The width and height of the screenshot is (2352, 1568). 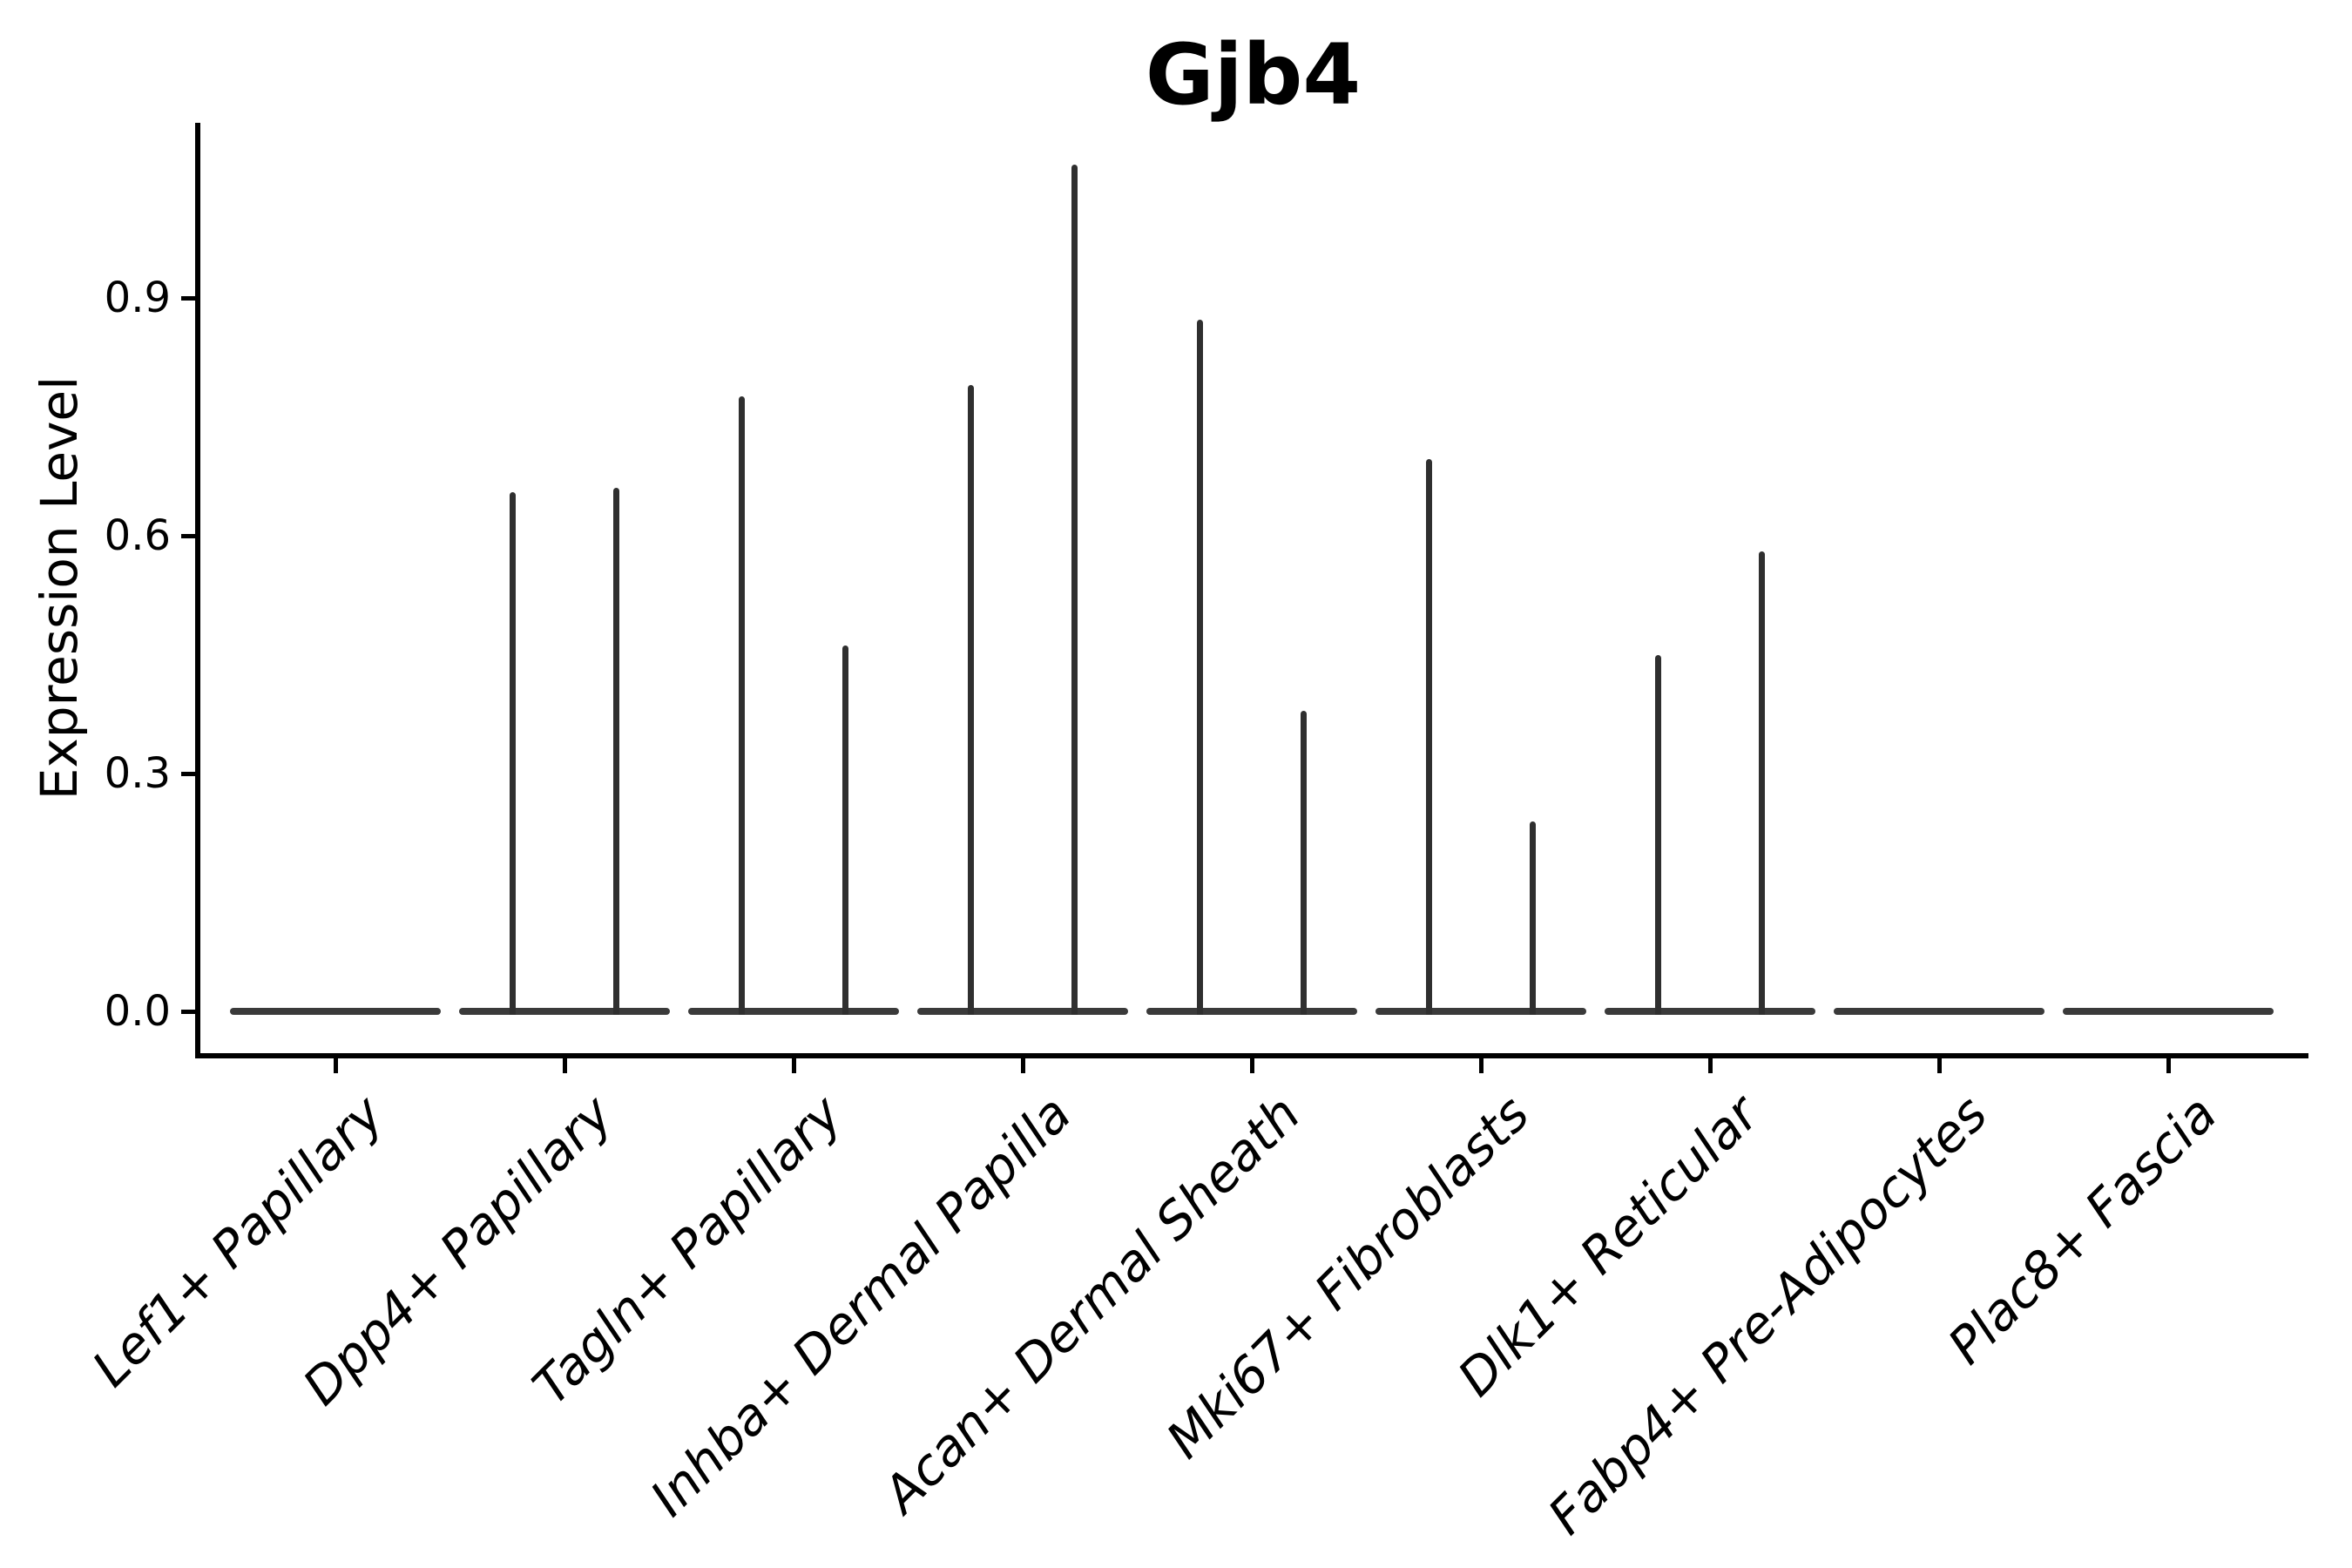 I want to click on y-tick-label: 0.9, so click(x=137, y=298).